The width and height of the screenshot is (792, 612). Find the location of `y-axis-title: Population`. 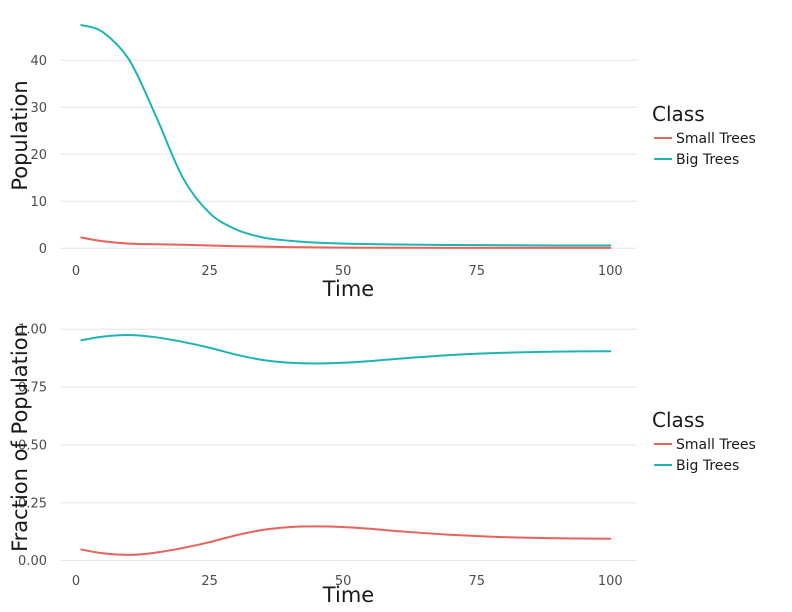

y-axis-title: Population is located at coordinates (20, 135).